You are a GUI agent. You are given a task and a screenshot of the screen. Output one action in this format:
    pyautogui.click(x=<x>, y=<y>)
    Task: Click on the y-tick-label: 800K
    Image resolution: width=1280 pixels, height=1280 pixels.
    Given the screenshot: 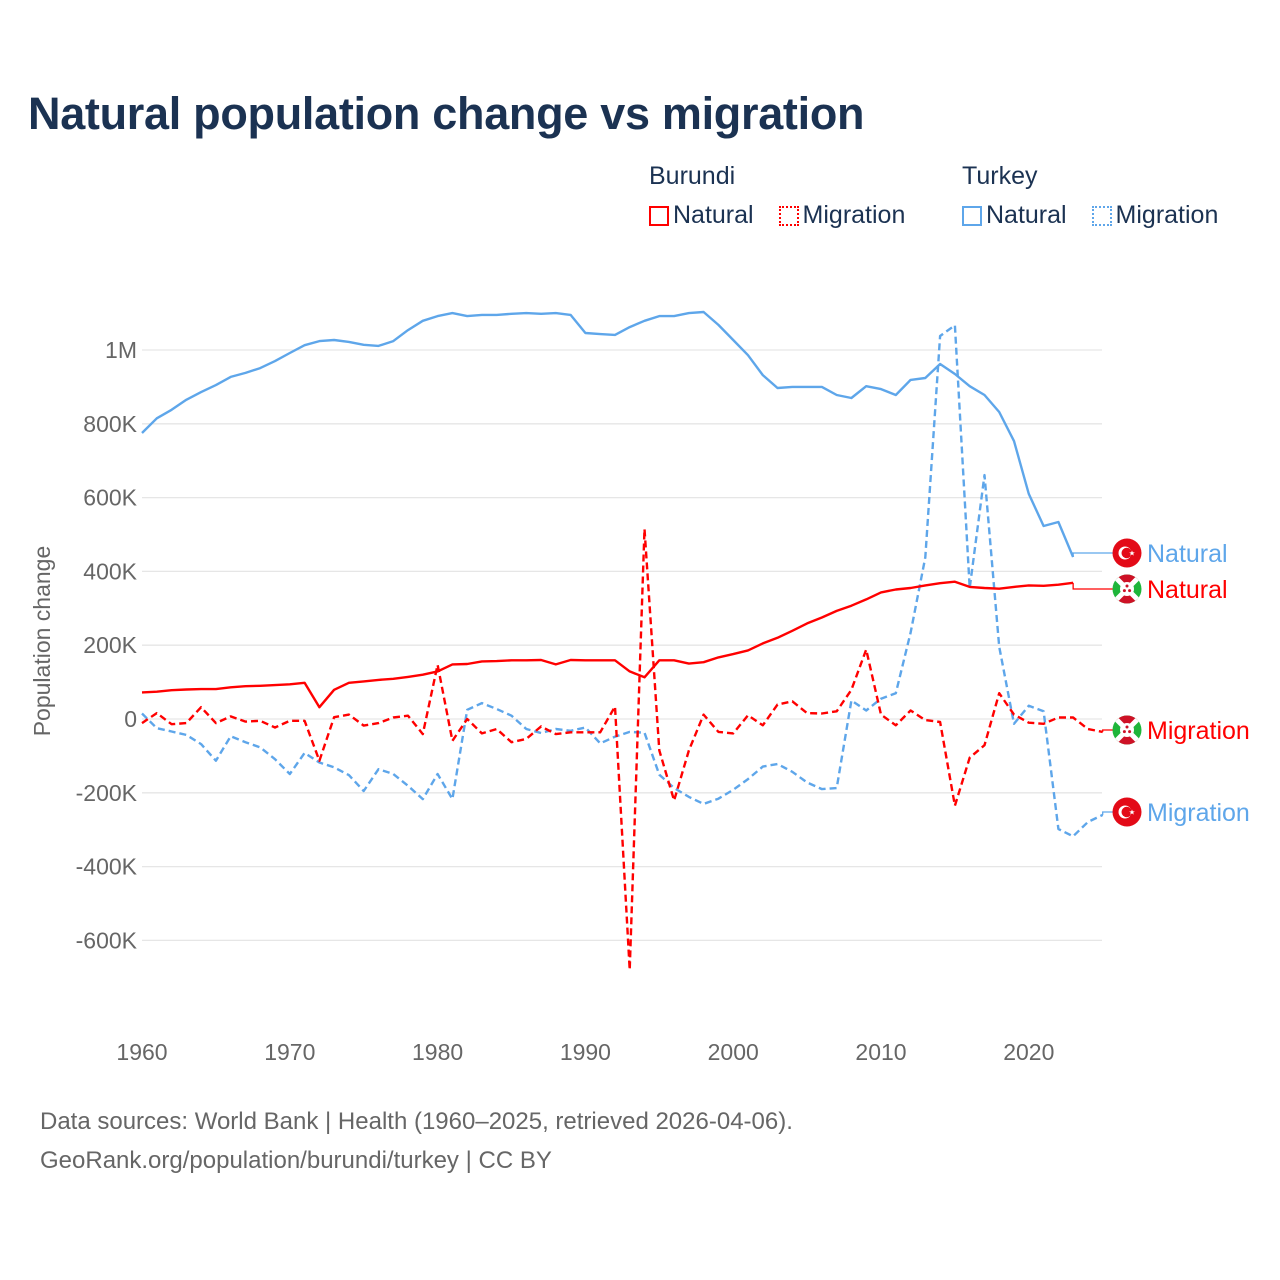 What is the action you would take?
    pyautogui.click(x=110, y=424)
    